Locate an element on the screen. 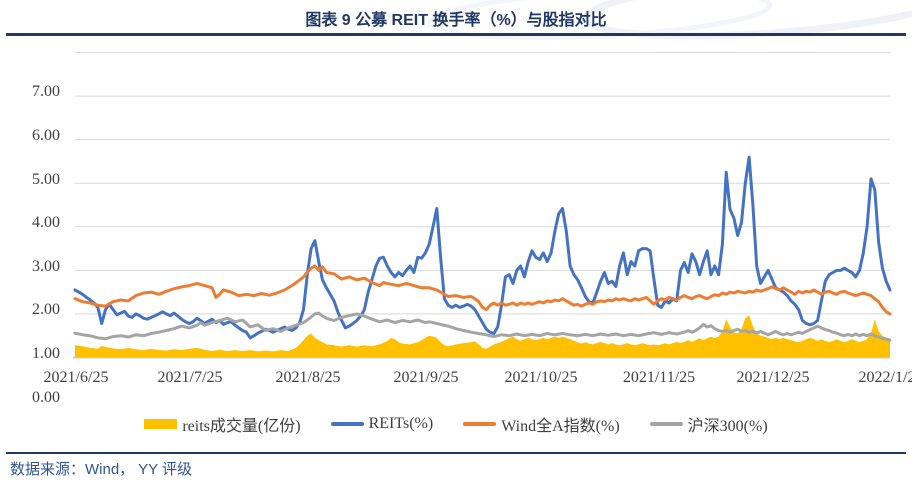 This screenshot has width=912, height=483. x-tick-label: 2021/10/25 is located at coordinates (541, 377).